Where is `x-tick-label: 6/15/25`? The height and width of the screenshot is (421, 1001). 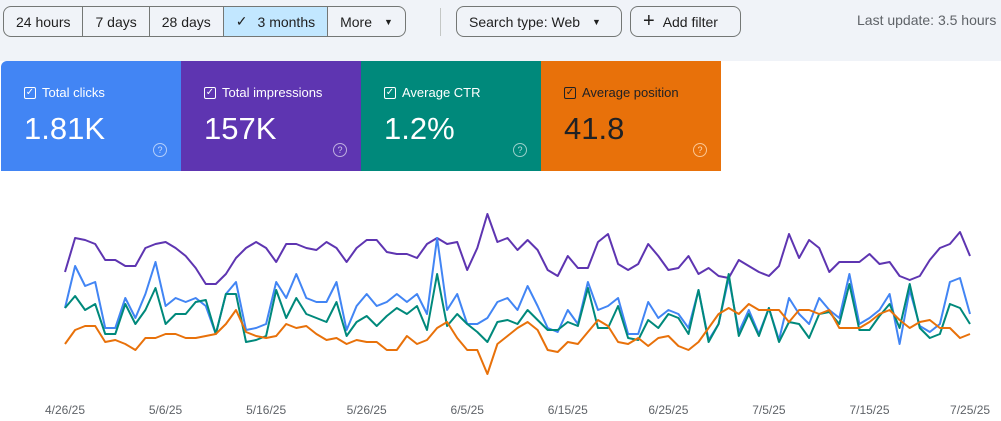 x-tick-label: 6/15/25 is located at coordinates (568, 410).